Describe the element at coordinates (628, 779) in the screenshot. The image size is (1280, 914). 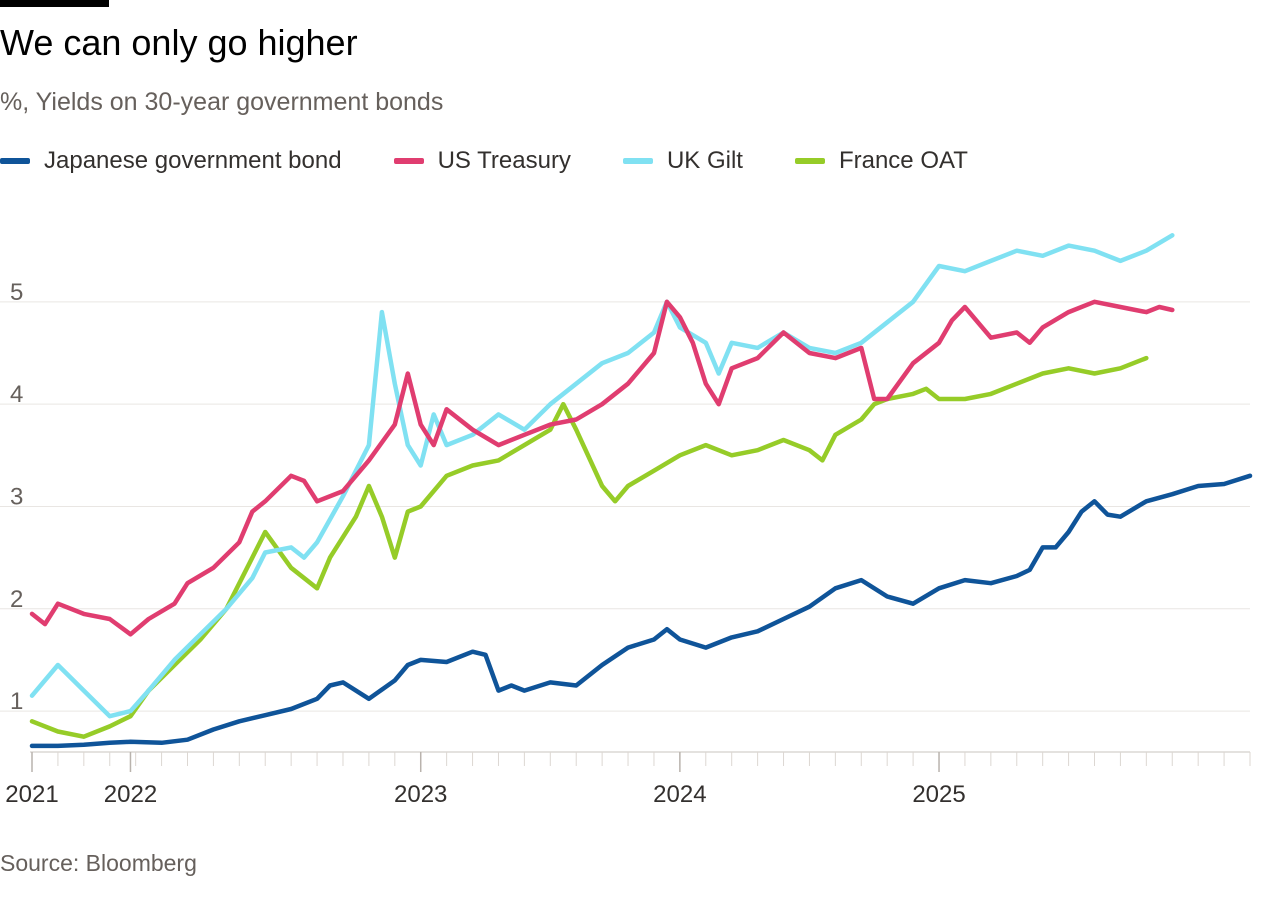
I see `x-axis: 2021 2022 2023 2024 2025` at that location.